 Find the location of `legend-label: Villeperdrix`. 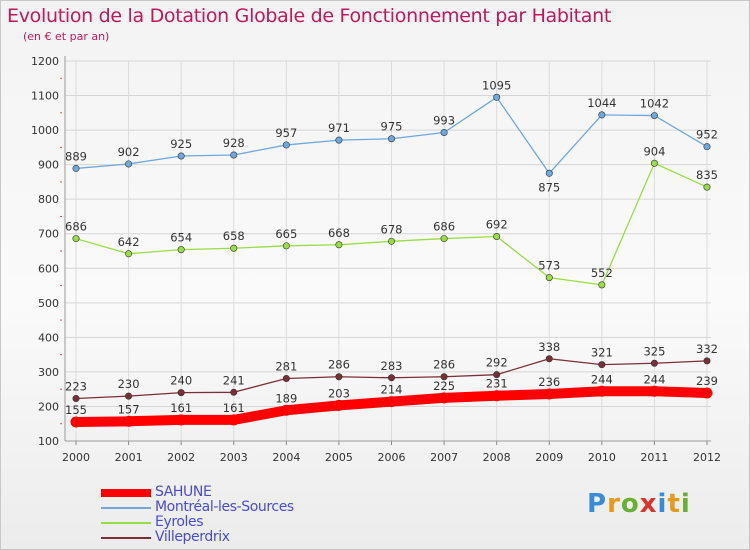

legend-label: Villeperdrix is located at coordinates (192, 537).